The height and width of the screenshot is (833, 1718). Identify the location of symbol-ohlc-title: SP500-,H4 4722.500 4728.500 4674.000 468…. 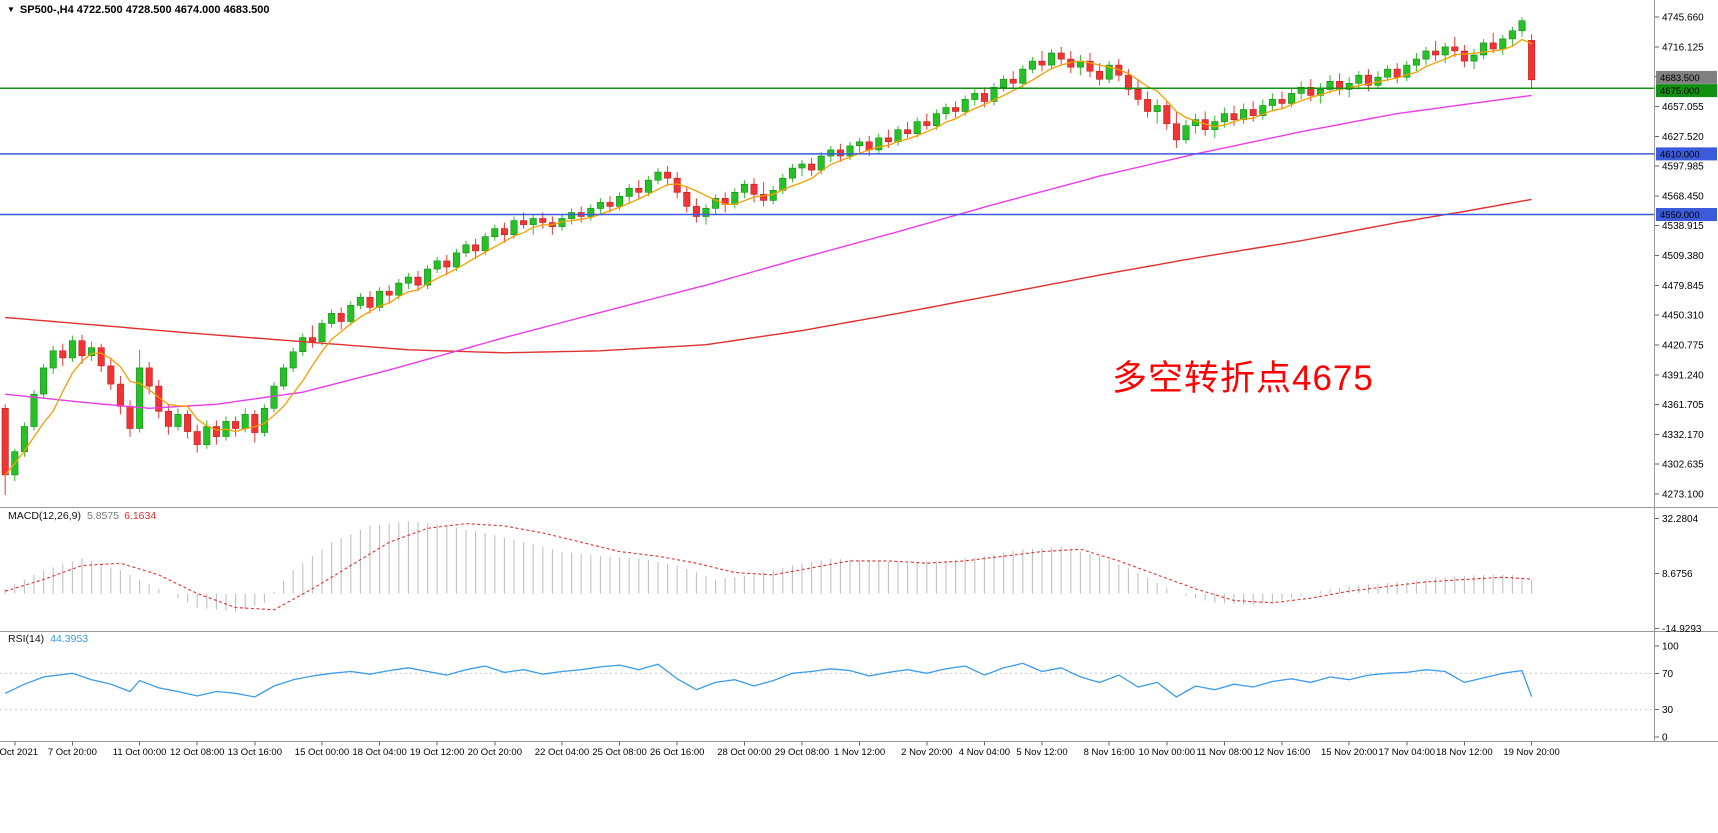
(144, 10).